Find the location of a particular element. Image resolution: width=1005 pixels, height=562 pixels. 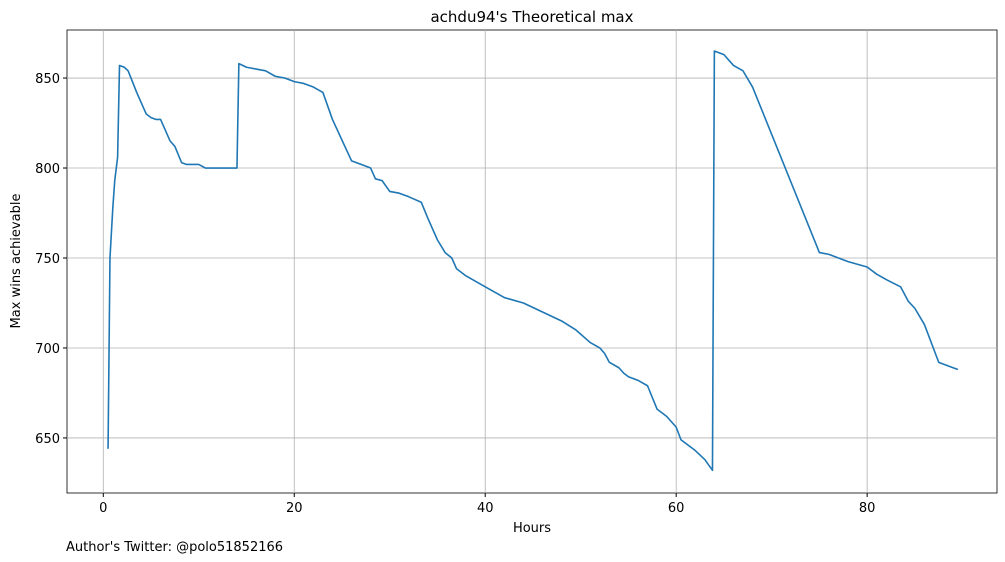

x-tick-label: 20 is located at coordinates (294, 508).